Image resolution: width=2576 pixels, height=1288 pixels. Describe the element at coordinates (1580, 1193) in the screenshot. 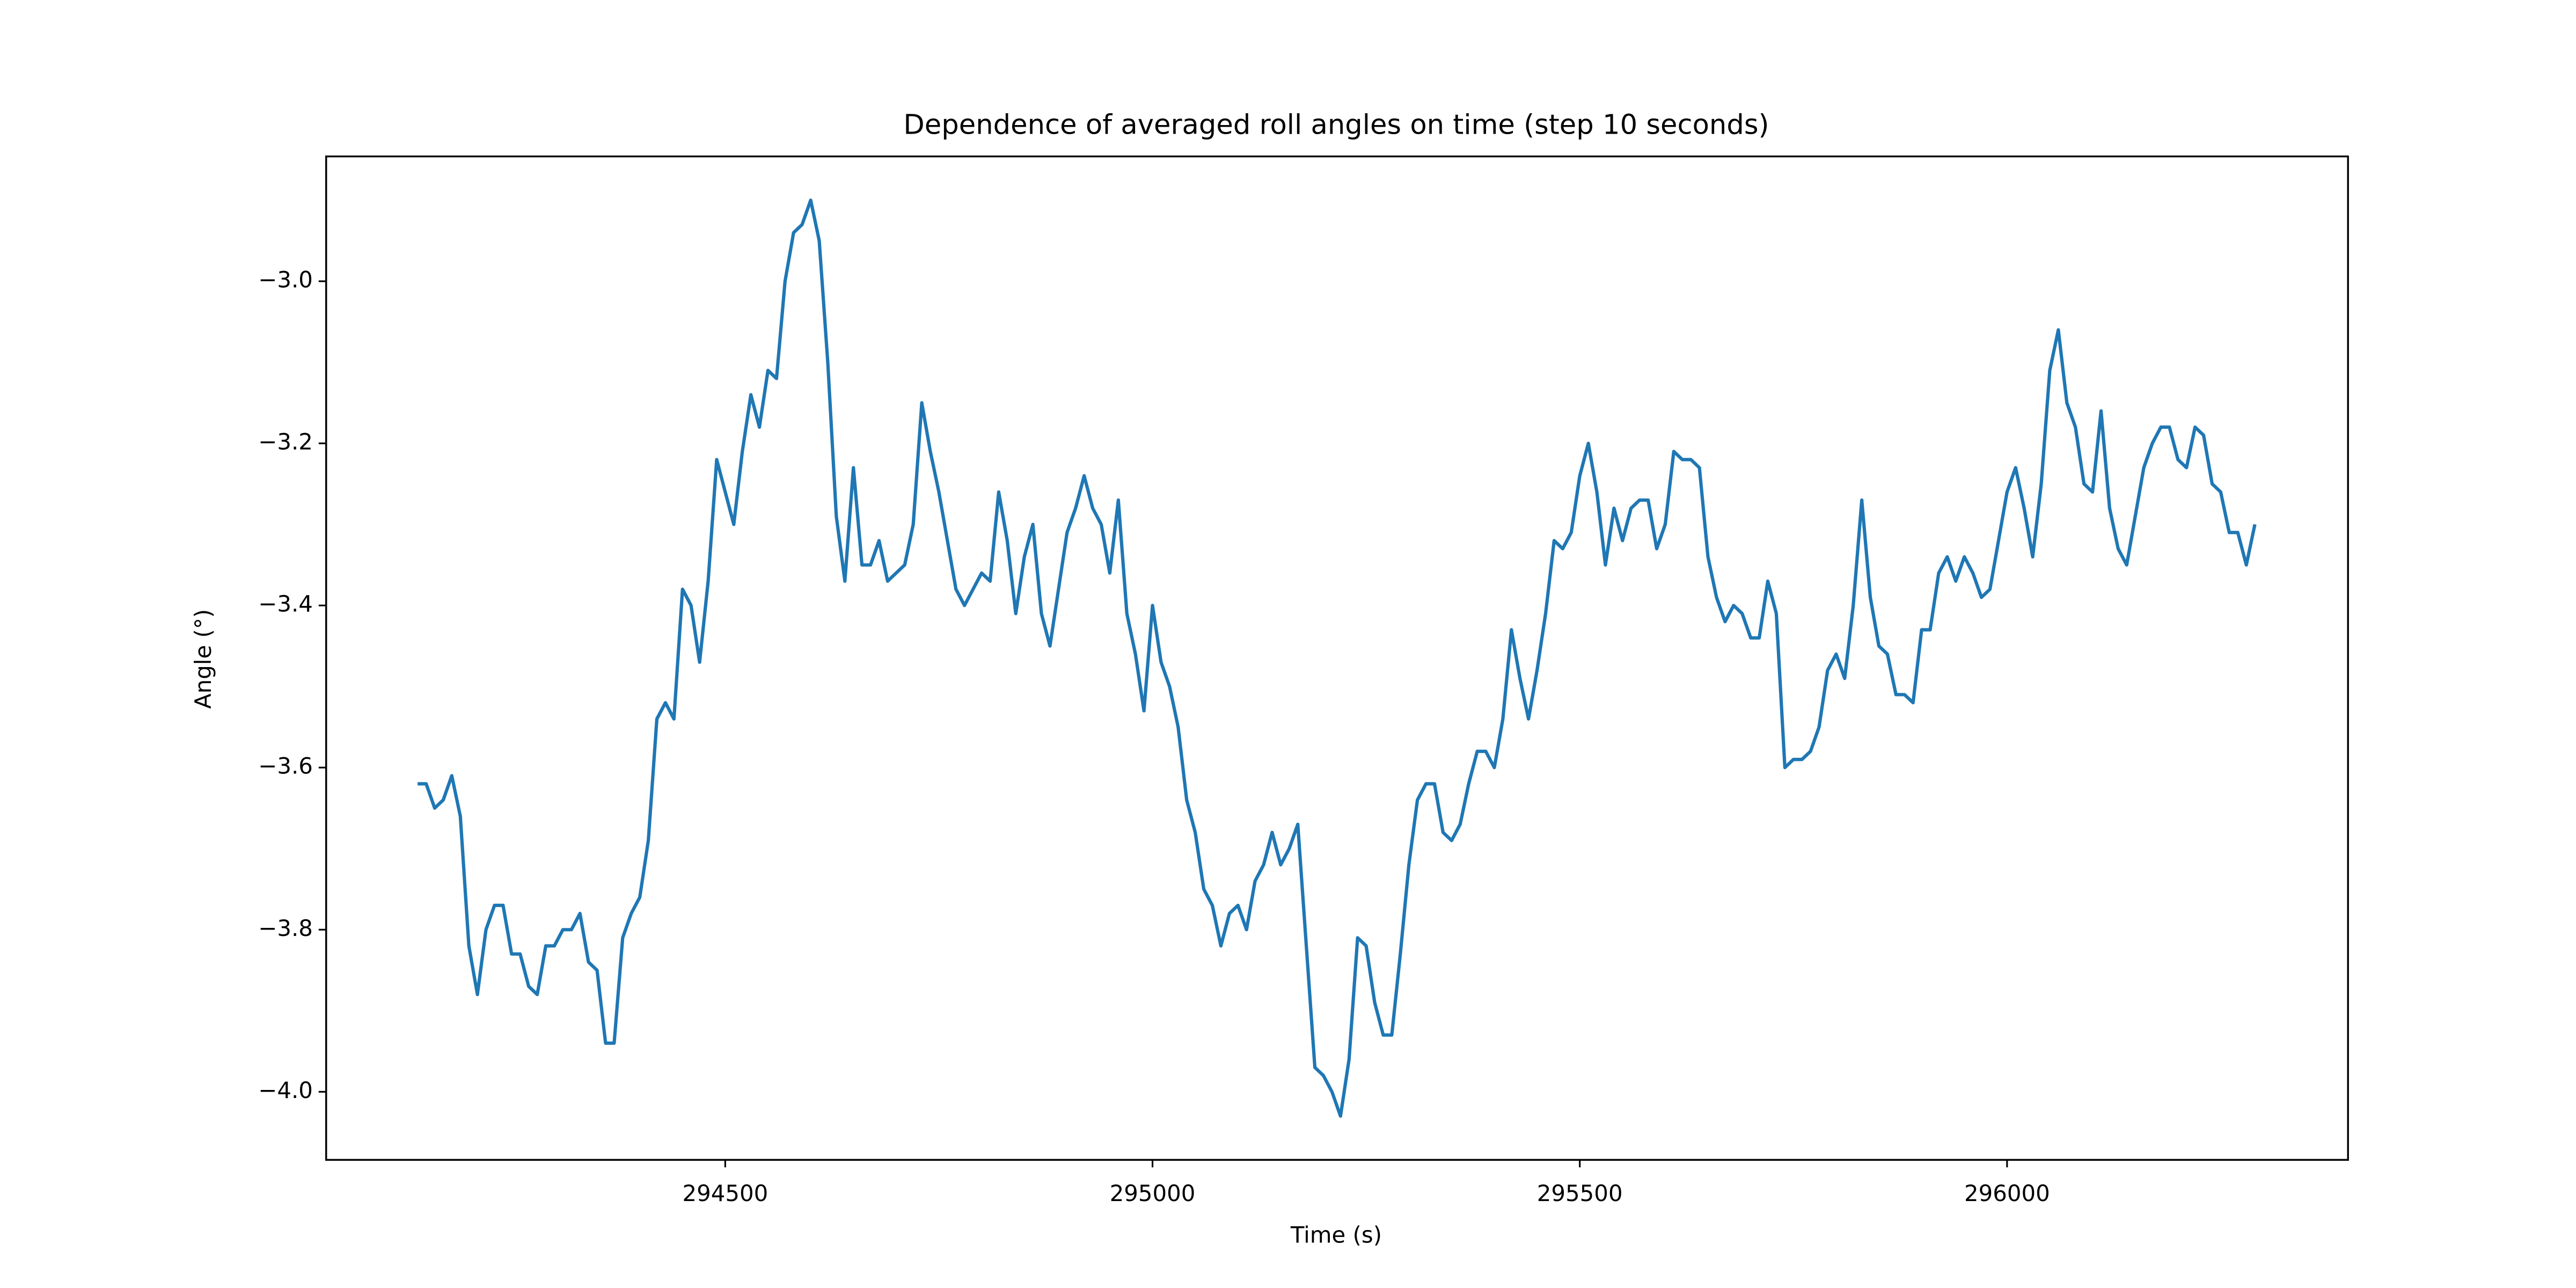

I see `x-tick-label: 295500` at that location.